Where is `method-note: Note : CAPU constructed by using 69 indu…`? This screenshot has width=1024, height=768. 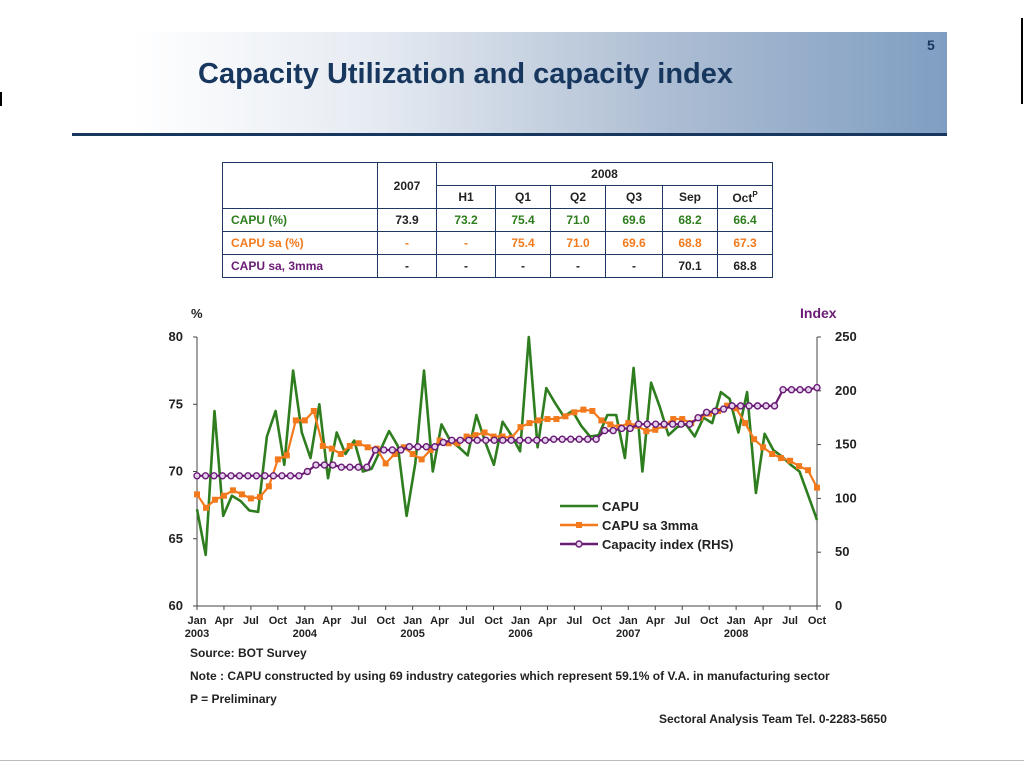
method-note: Note : CAPU constructed by using 69 indu… is located at coordinates (510, 676).